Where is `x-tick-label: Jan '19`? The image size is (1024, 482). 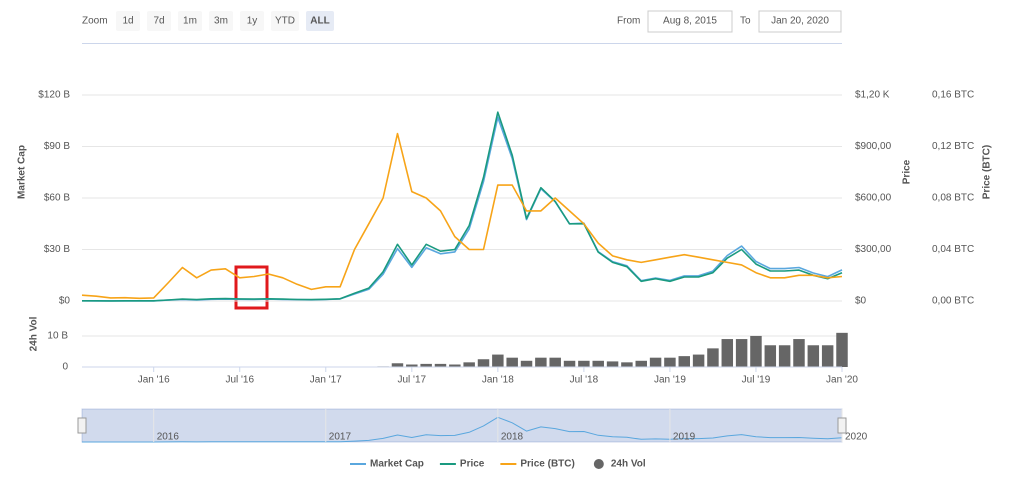 x-tick-label: Jan '19 is located at coordinates (670, 380).